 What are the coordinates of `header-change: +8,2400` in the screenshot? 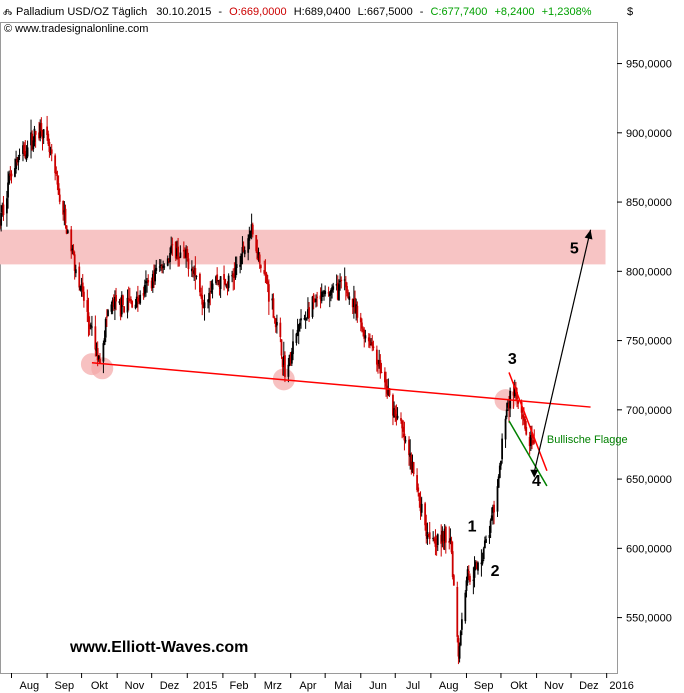 It's located at (514, 12).